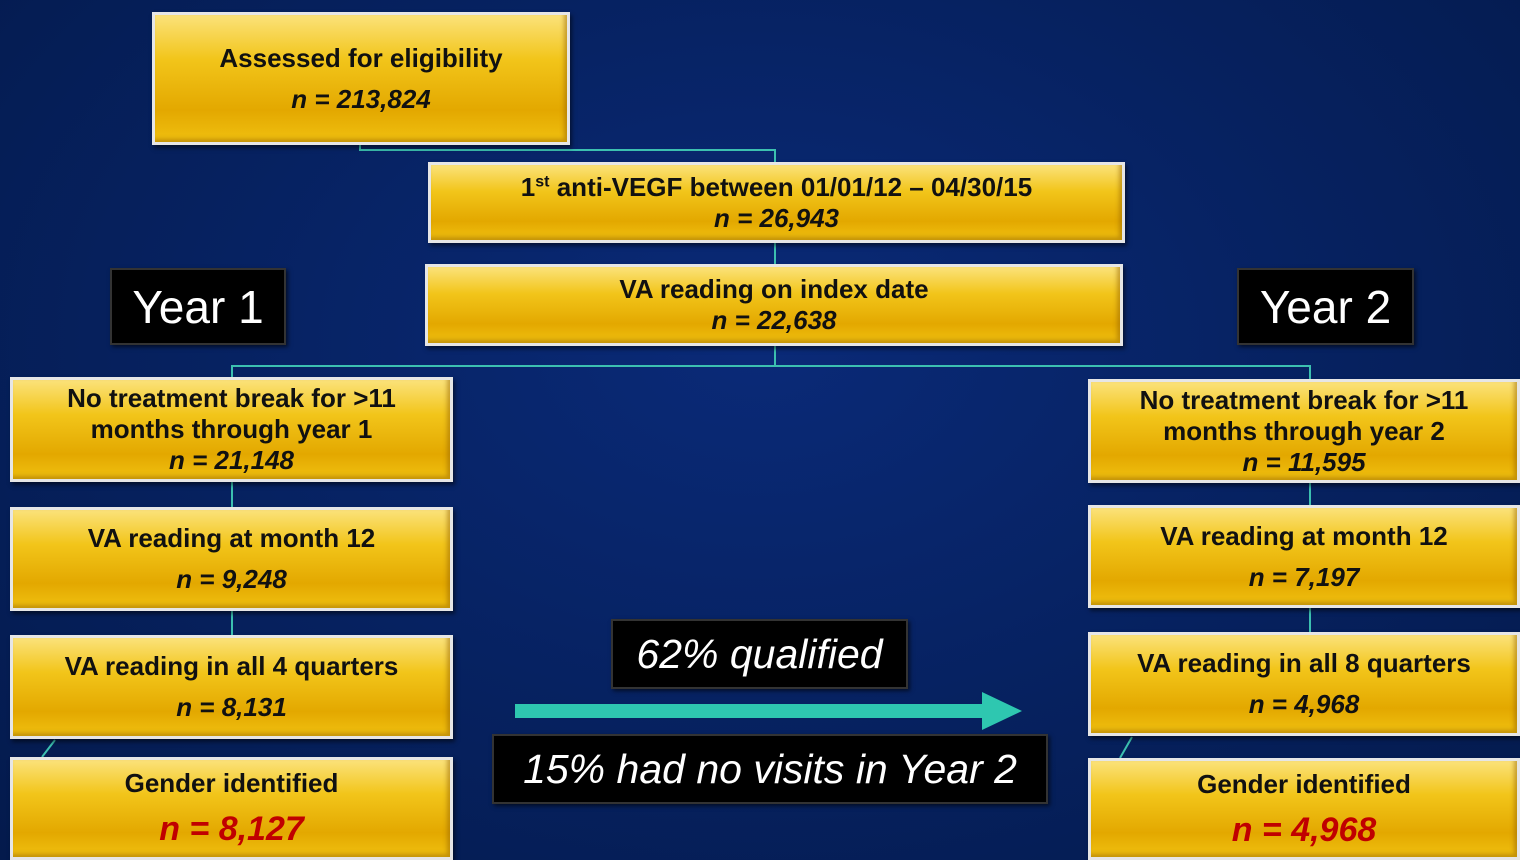 Image resolution: width=1520 pixels, height=860 pixels. Describe the element at coordinates (231, 829) in the screenshot. I see `node-count: n = 8,127` at that location.